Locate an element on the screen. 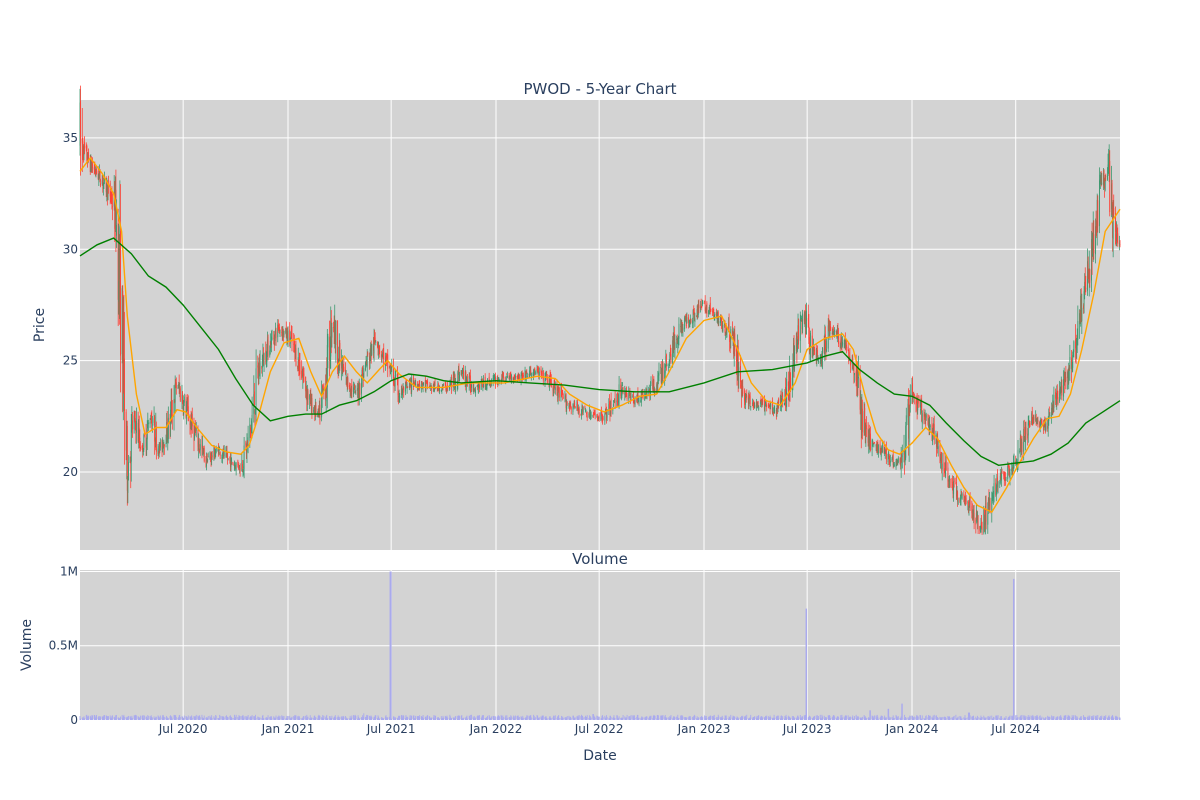 Image resolution: width=1200 pixels, height=800 pixels. chart-title: PWOD - 5-Year Chart is located at coordinates (599, 89).